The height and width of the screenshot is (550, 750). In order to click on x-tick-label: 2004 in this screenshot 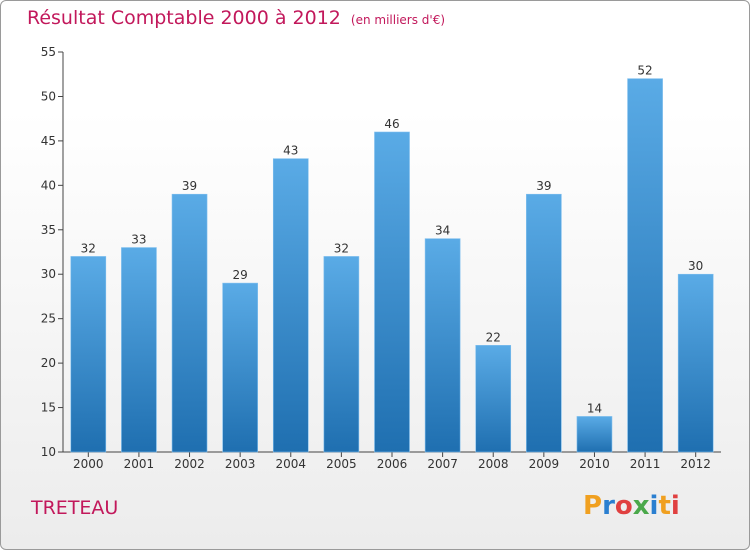, I will do `click(290, 464)`.